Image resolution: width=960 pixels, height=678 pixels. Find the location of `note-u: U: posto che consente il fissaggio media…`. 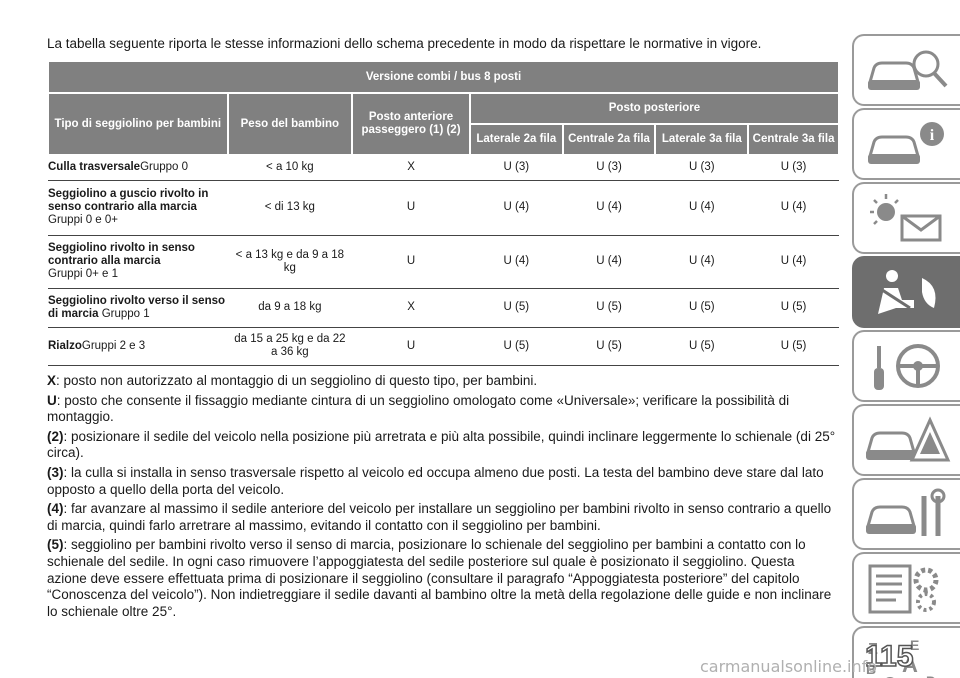

note-u: U: posto che consente il fissaggio media… is located at coordinates (442, 409).